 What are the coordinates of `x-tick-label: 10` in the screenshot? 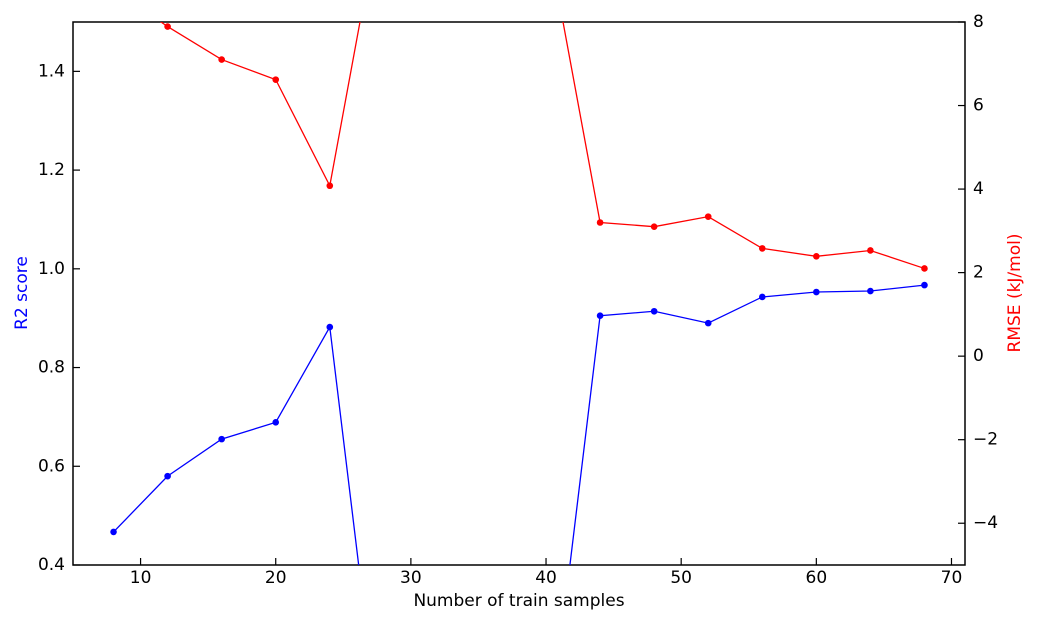 It's located at (141, 578).